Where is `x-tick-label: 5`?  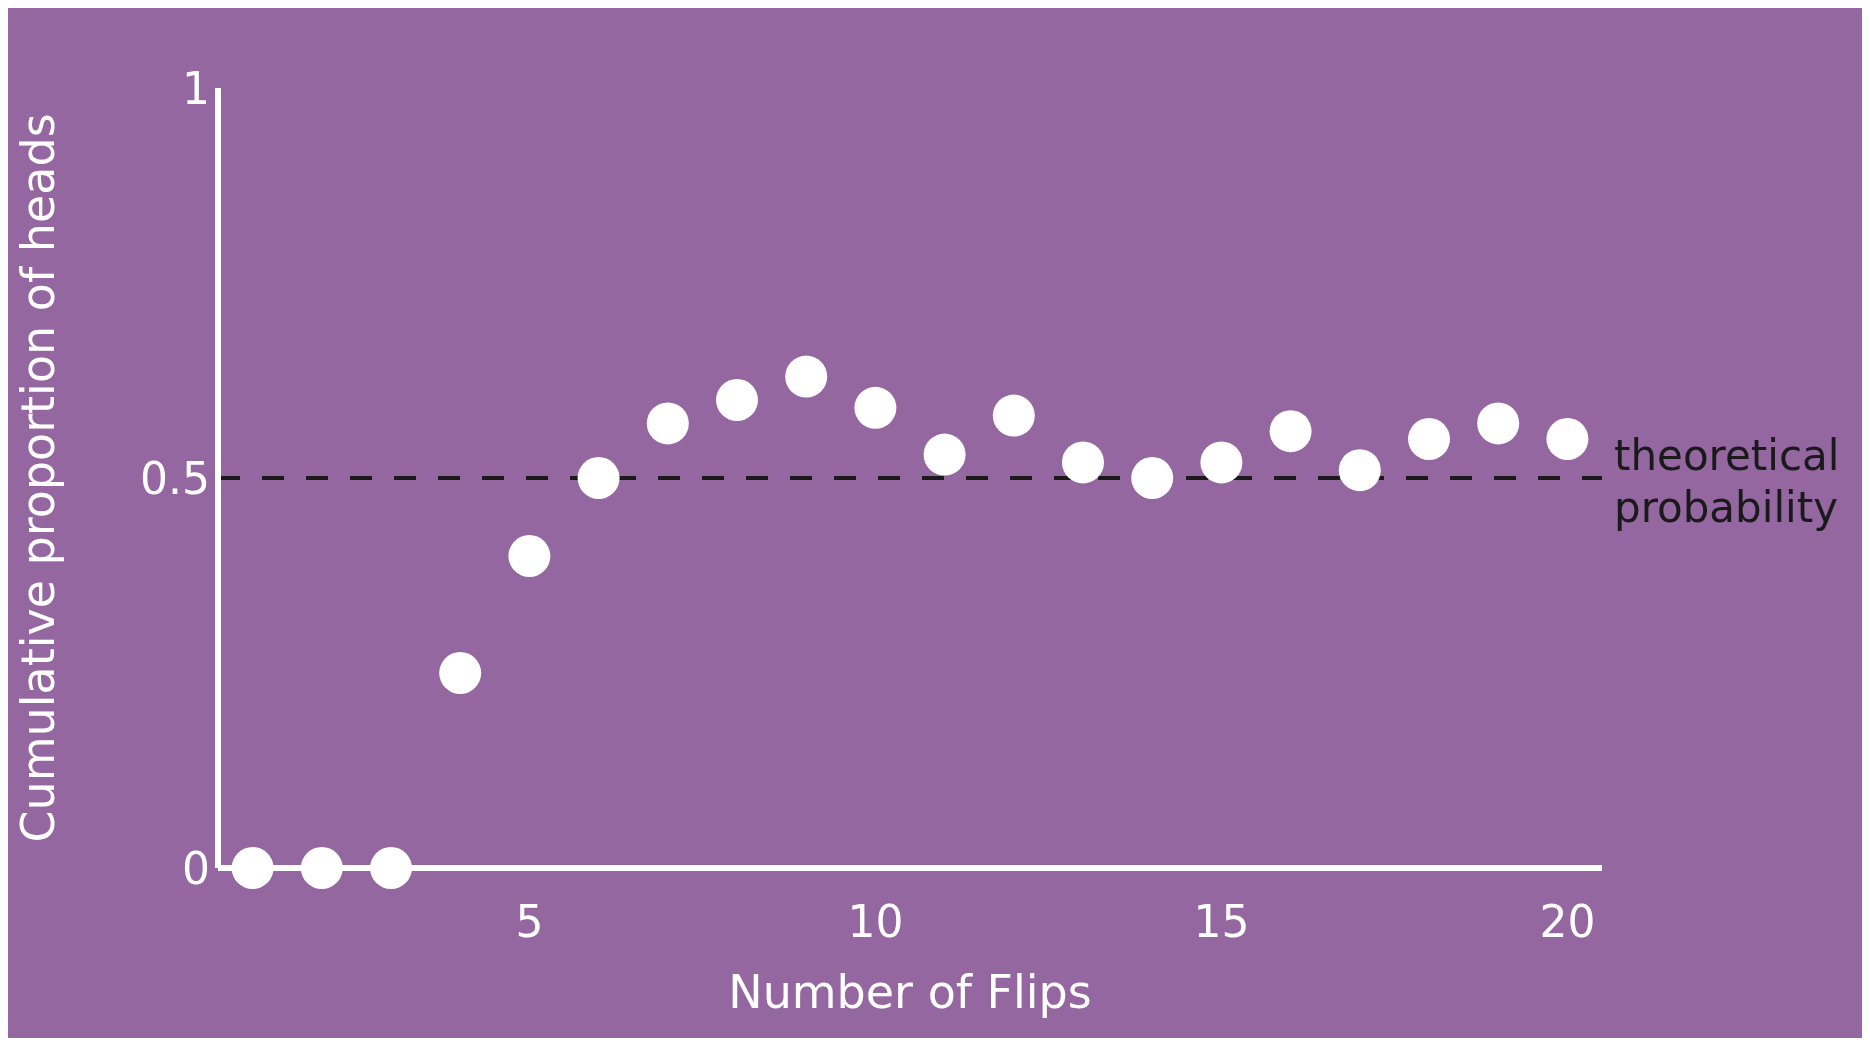 x-tick-label: 5 is located at coordinates (529, 922).